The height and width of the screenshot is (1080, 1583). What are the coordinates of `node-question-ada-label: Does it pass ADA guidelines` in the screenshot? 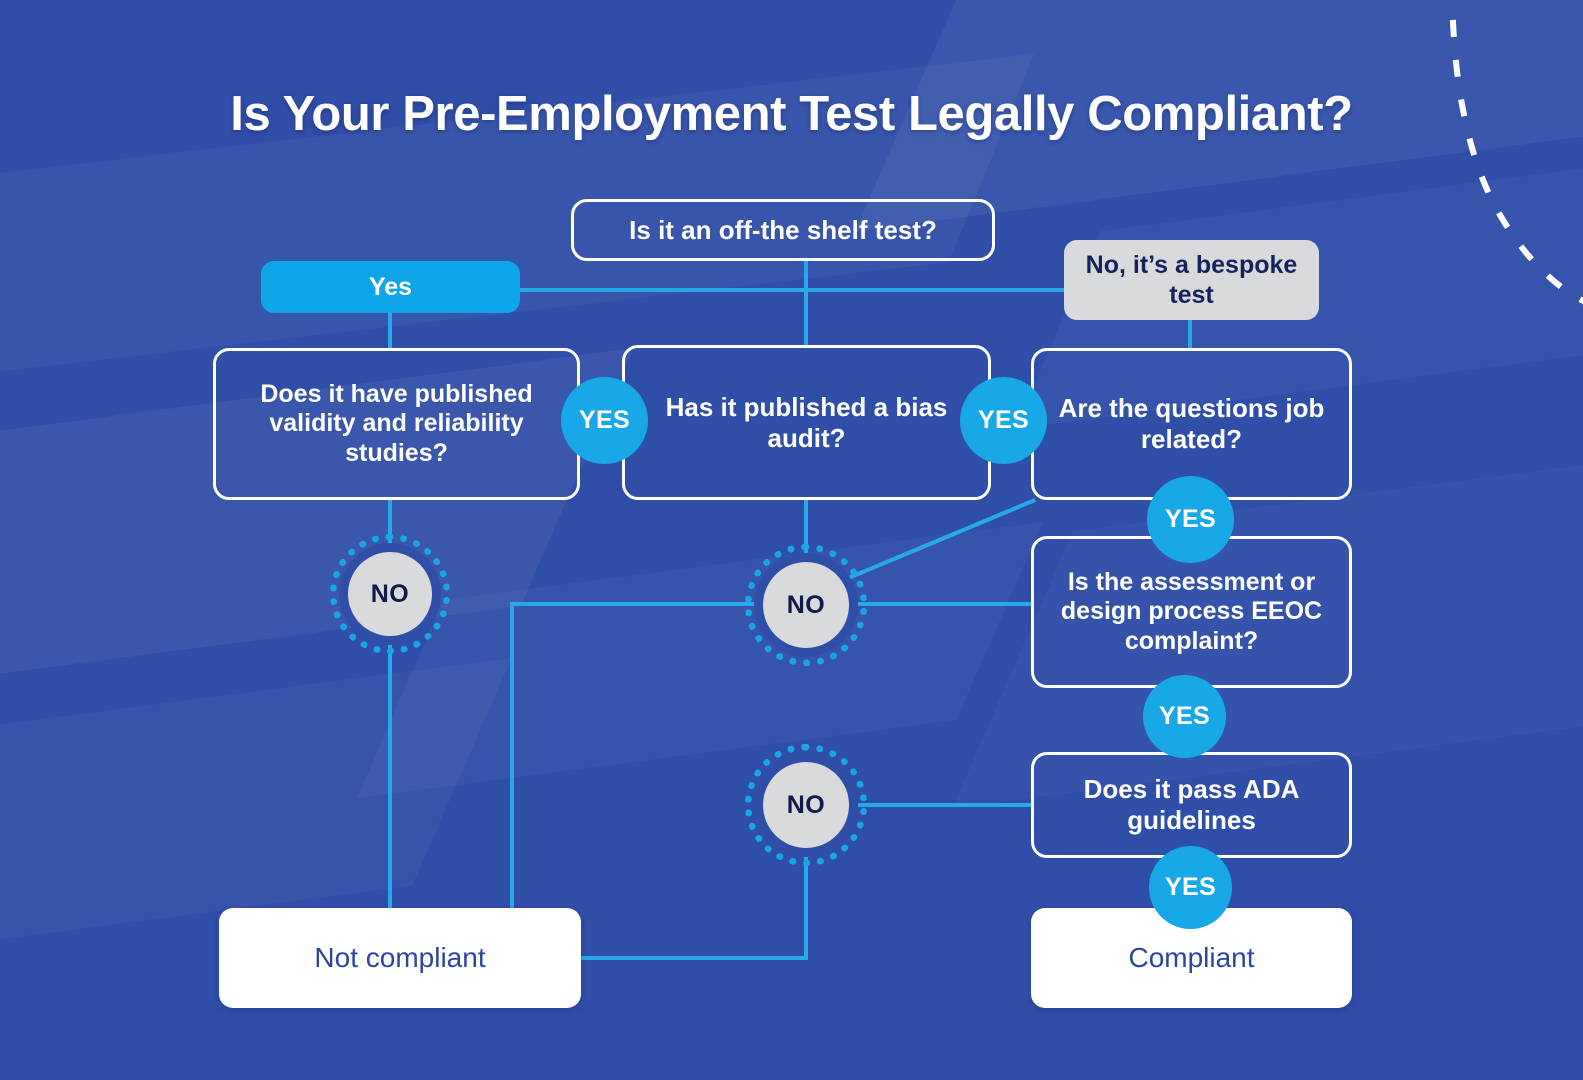 It's located at (1191, 804).